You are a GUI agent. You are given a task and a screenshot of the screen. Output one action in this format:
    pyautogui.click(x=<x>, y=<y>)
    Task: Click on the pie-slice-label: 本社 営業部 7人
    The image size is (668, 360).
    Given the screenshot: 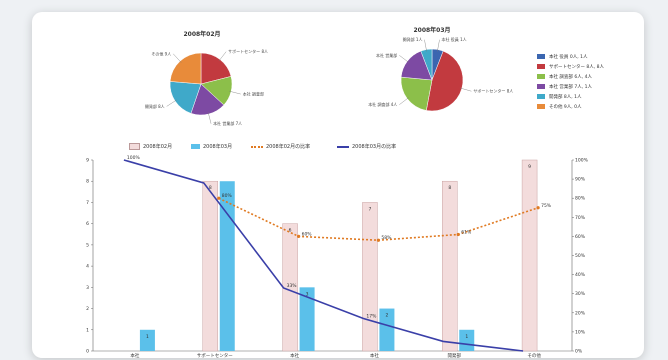 What is the action you would take?
    pyautogui.click(x=227, y=123)
    